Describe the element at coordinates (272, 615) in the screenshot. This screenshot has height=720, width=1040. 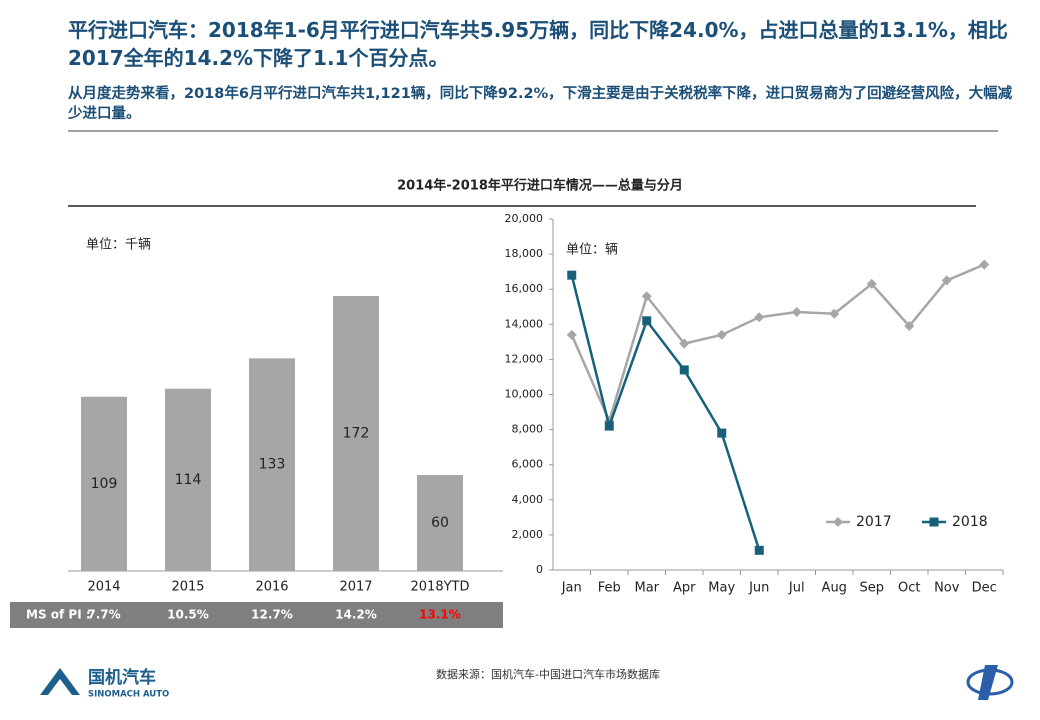
I see `ms-value: 12.7%` at that location.